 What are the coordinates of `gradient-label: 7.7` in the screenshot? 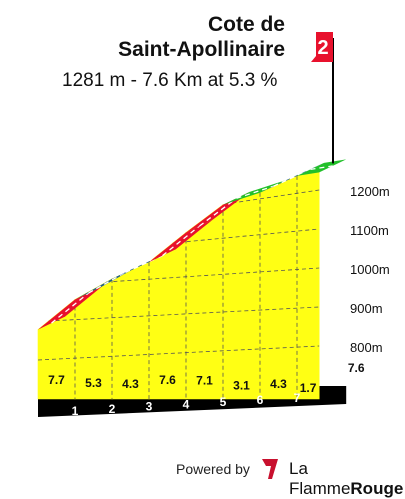 It's located at (56, 380).